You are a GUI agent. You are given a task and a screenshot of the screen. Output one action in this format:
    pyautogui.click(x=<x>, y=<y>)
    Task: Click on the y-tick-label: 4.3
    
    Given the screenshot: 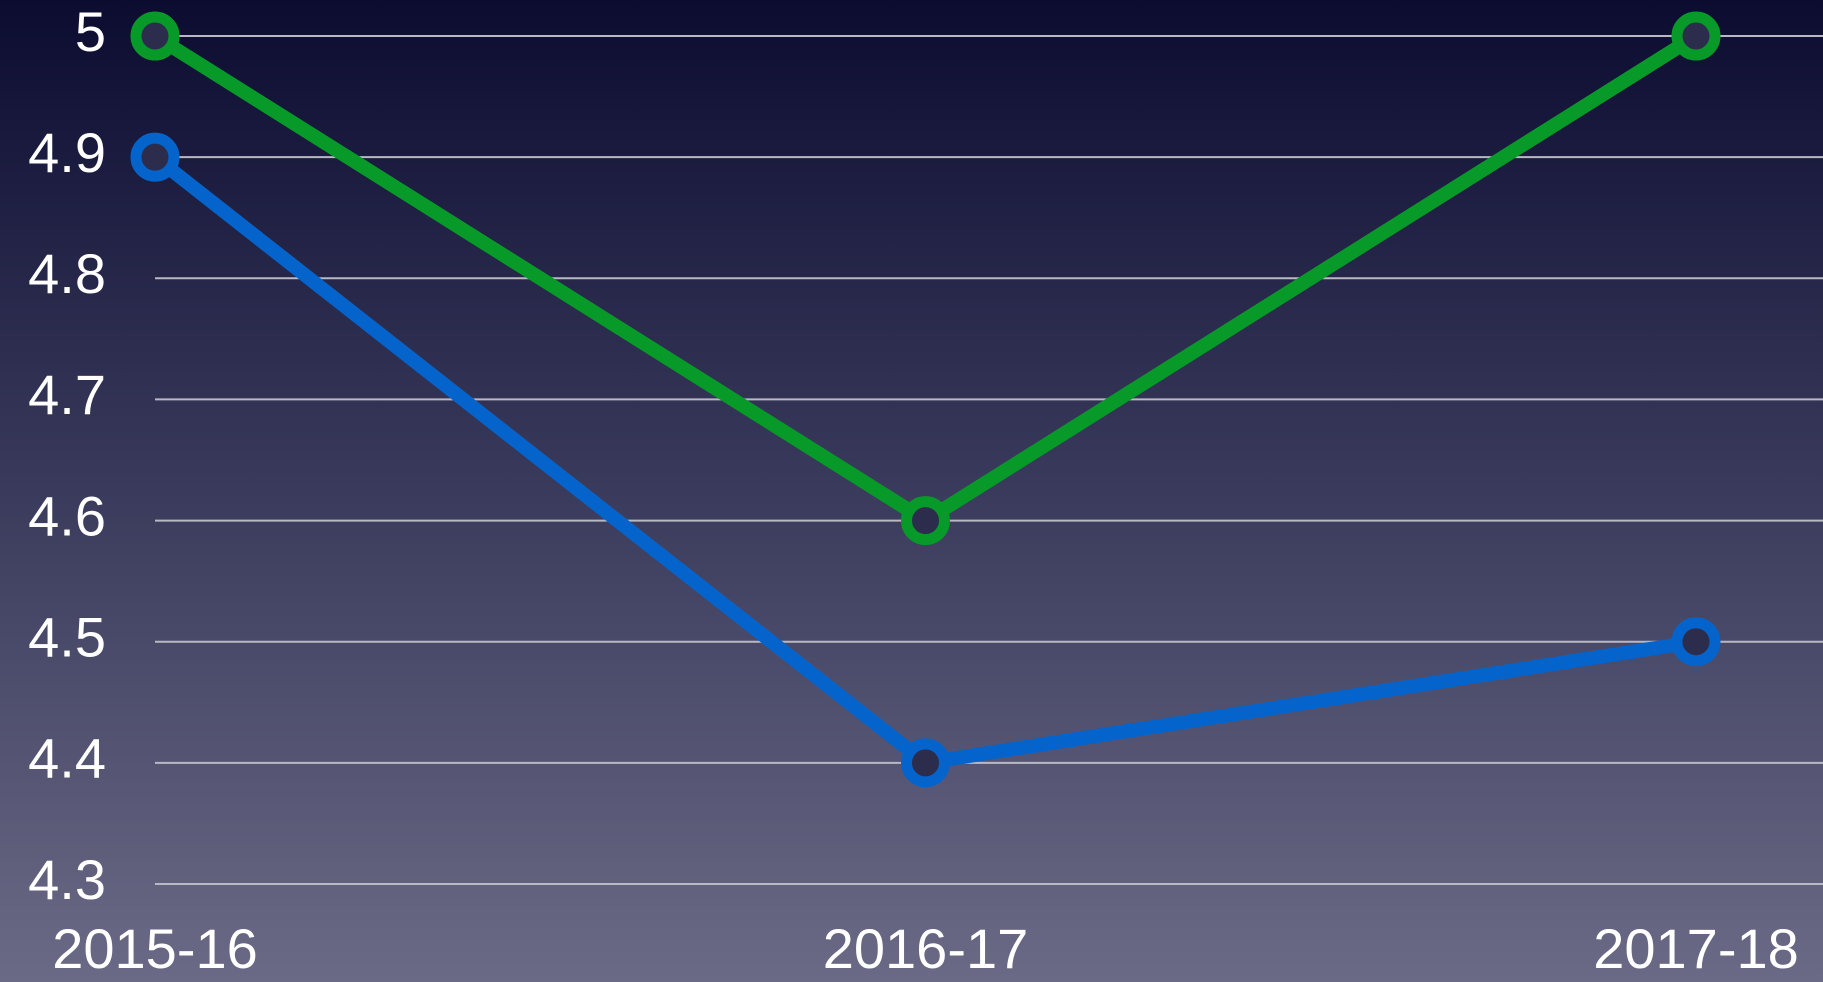 What is the action you would take?
    pyautogui.click(x=67, y=879)
    